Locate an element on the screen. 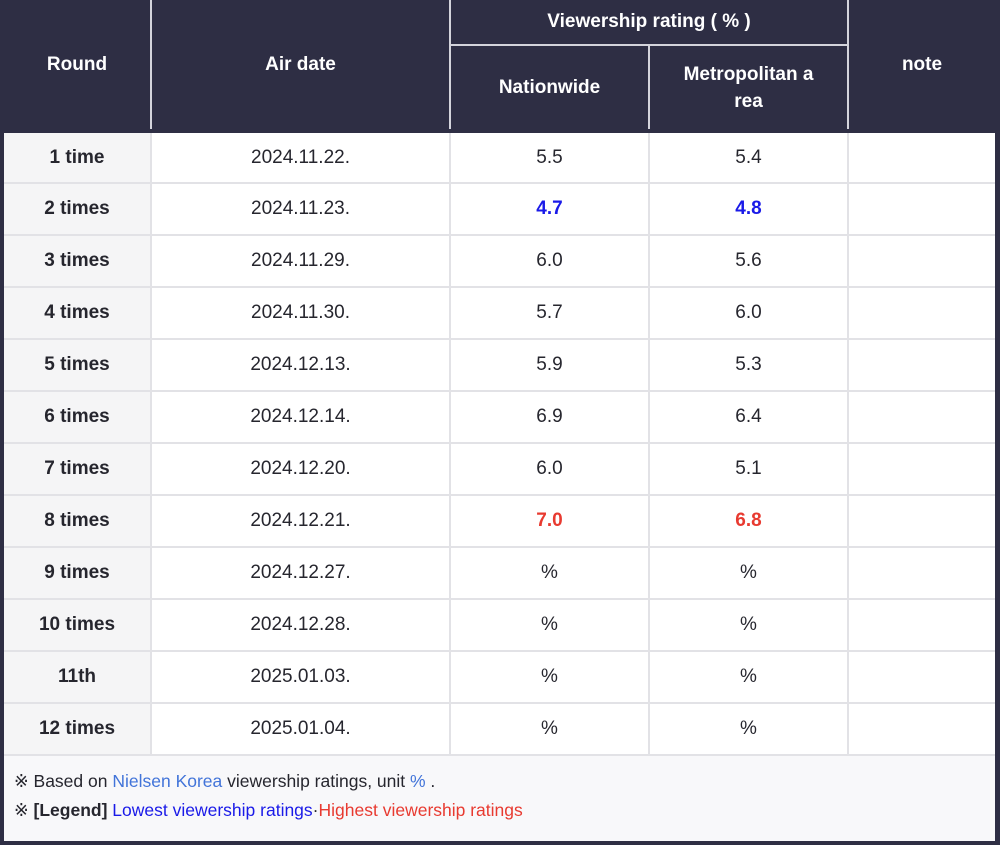 This screenshot has height=845, width=1000. nationwide-rating-cell: 4.7 is located at coordinates (549, 209).